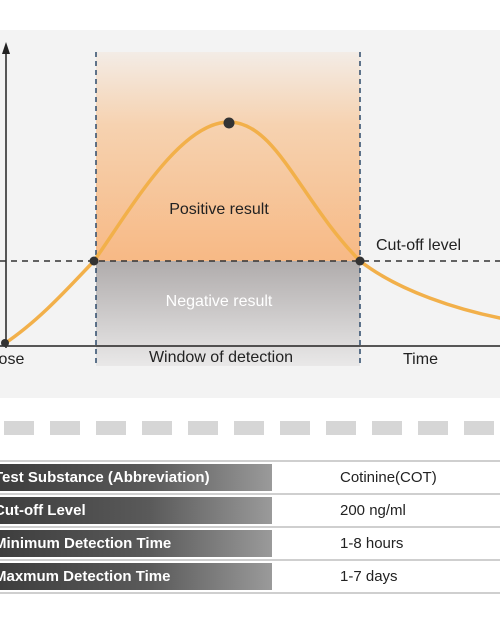  I want to click on negative-zone, so click(228, 313).